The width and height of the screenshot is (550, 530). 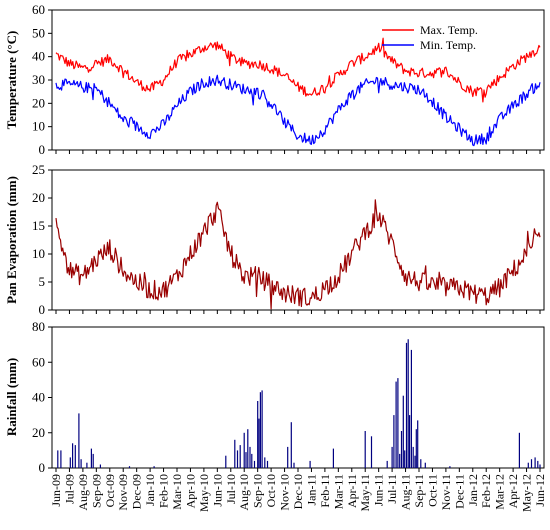 I want to click on x-tick-label: Jun-11, so click(x=379, y=490).